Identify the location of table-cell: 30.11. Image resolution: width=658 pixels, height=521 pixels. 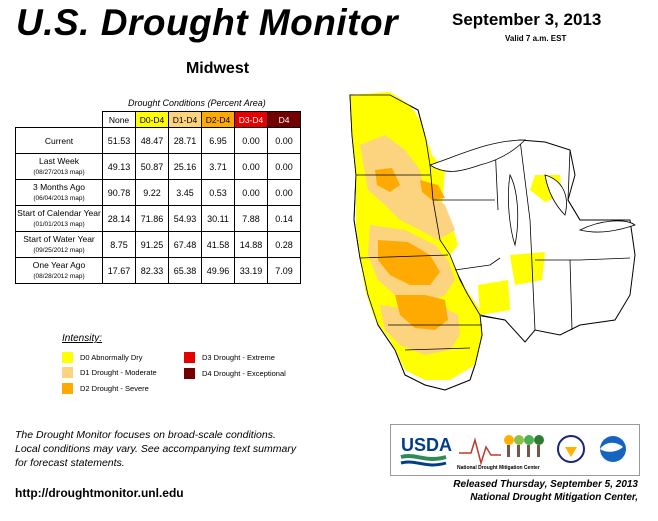
(218, 218).